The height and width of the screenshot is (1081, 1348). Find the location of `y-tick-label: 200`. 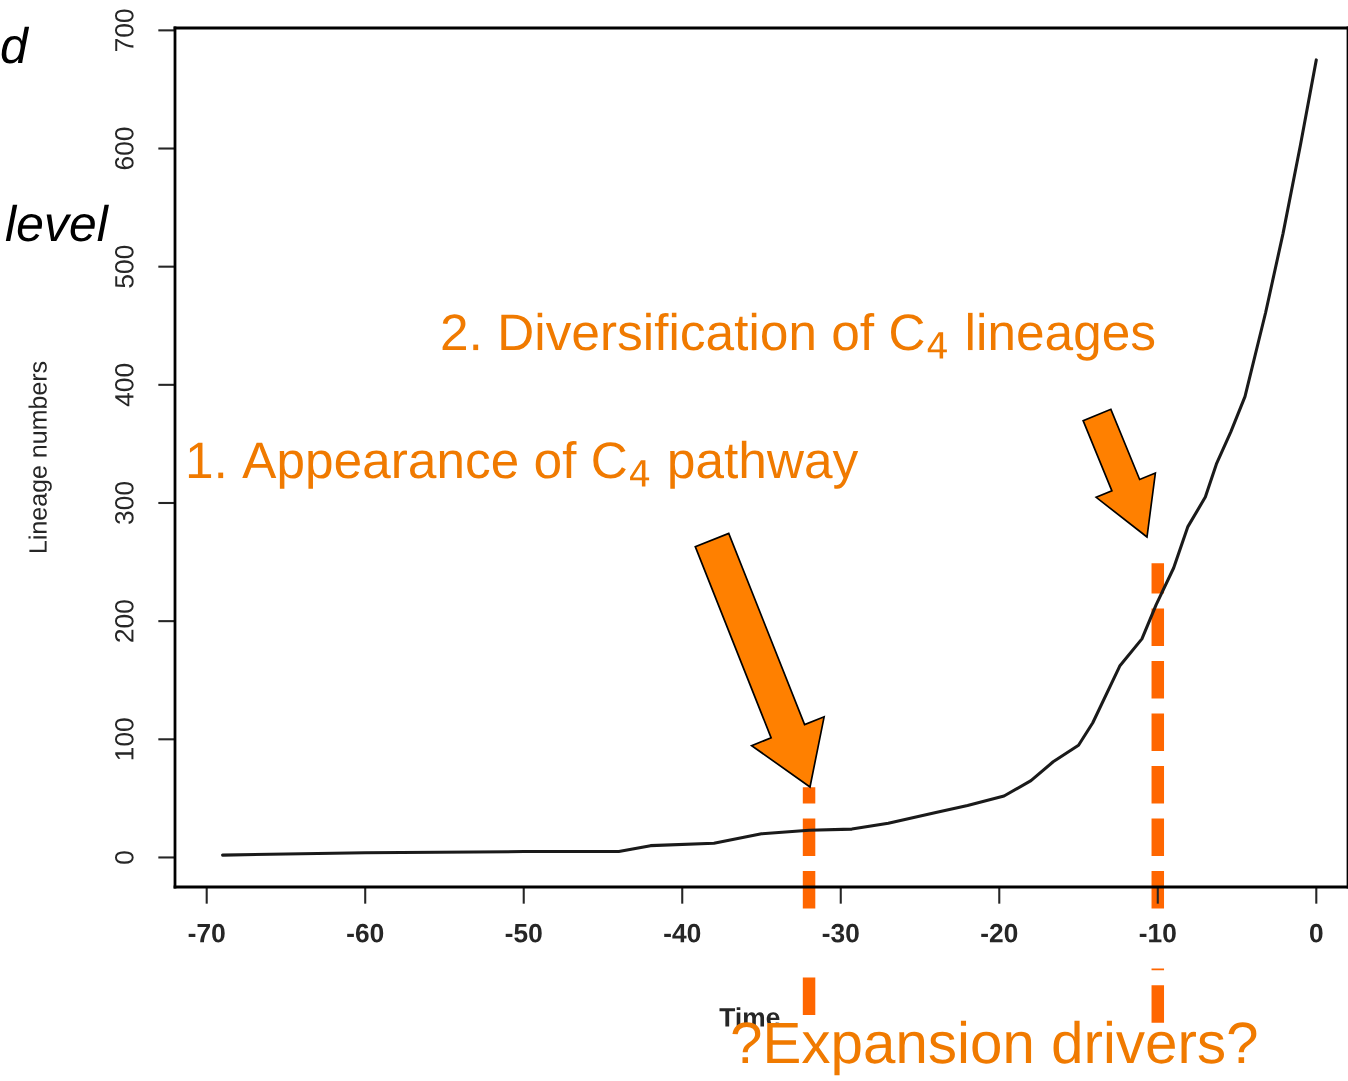

y-tick-label: 200 is located at coordinates (124, 621).